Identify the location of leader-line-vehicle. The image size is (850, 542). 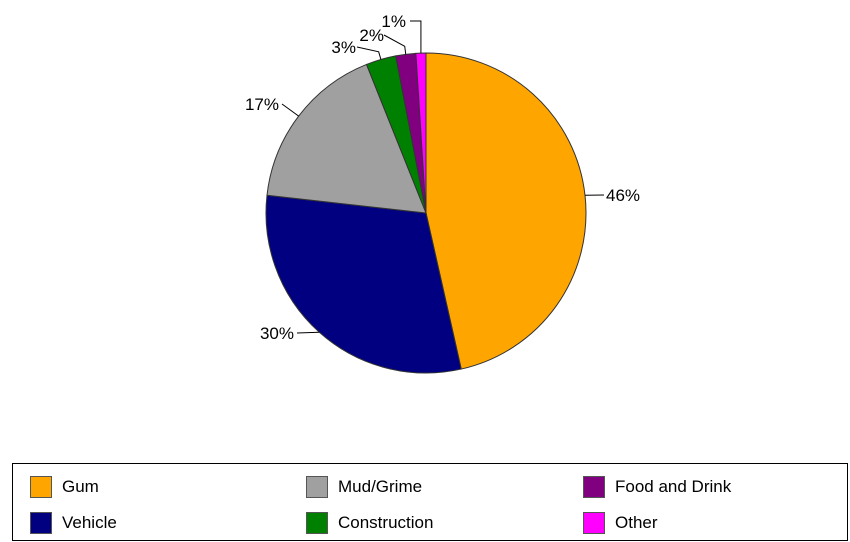
(308, 332).